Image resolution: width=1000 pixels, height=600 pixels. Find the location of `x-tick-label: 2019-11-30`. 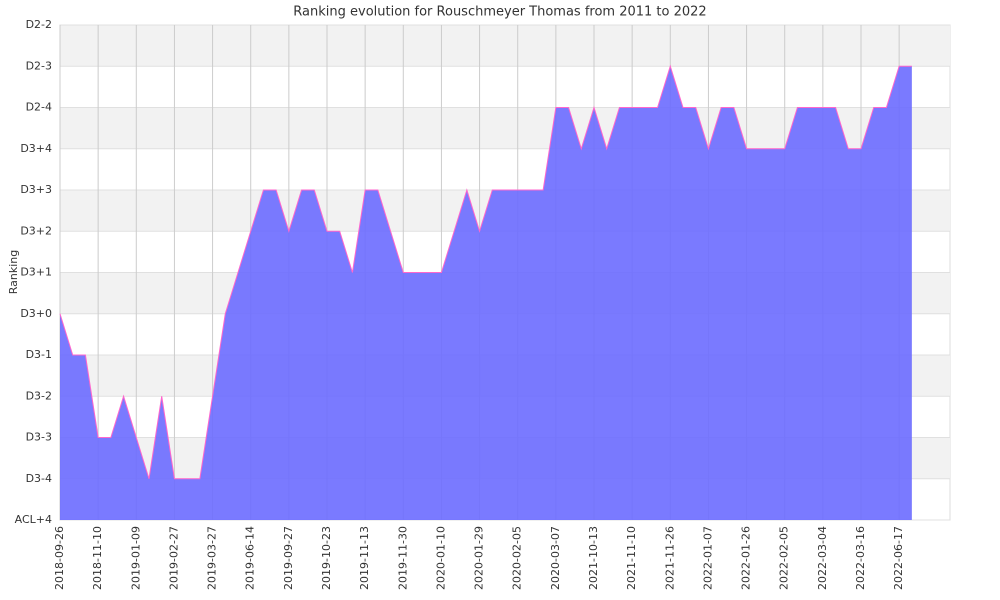

x-tick-label: 2019-11-30 is located at coordinates (402, 558).